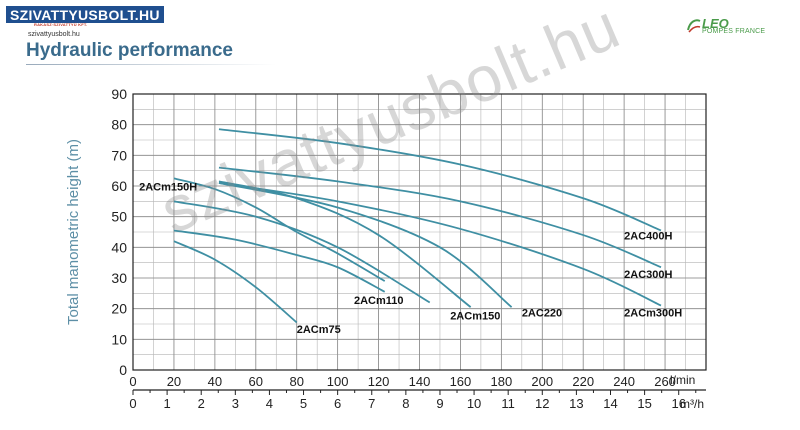 The height and width of the screenshot is (430, 800). I want to click on x2-tick-label: 16, so click(678, 403).